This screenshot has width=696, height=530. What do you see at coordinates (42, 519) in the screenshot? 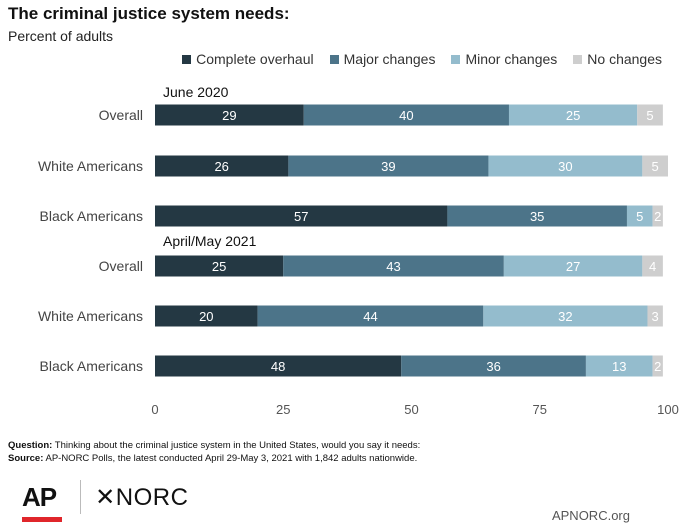
I see `ap-logo-underline` at bounding box center [42, 519].